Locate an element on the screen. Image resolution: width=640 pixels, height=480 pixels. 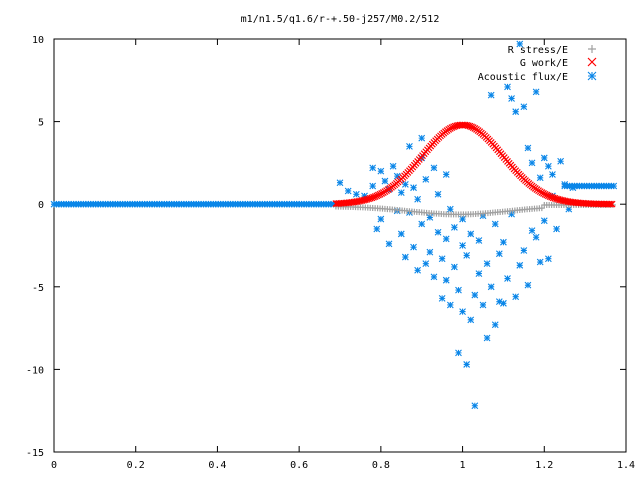
x-tick-label: 1.4 is located at coordinates (626, 465).